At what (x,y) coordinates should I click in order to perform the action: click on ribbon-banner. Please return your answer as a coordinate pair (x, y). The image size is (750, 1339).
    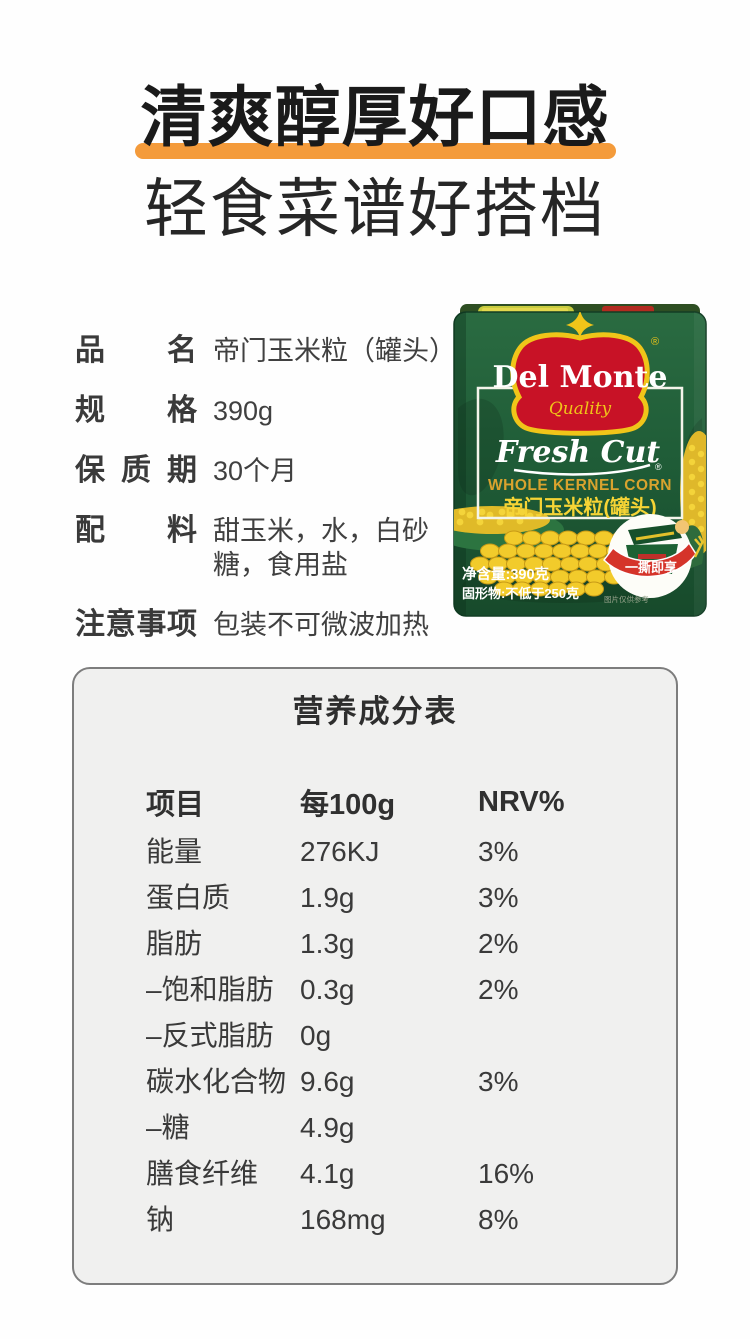
    Looking at the image, I should click on (650, 559).